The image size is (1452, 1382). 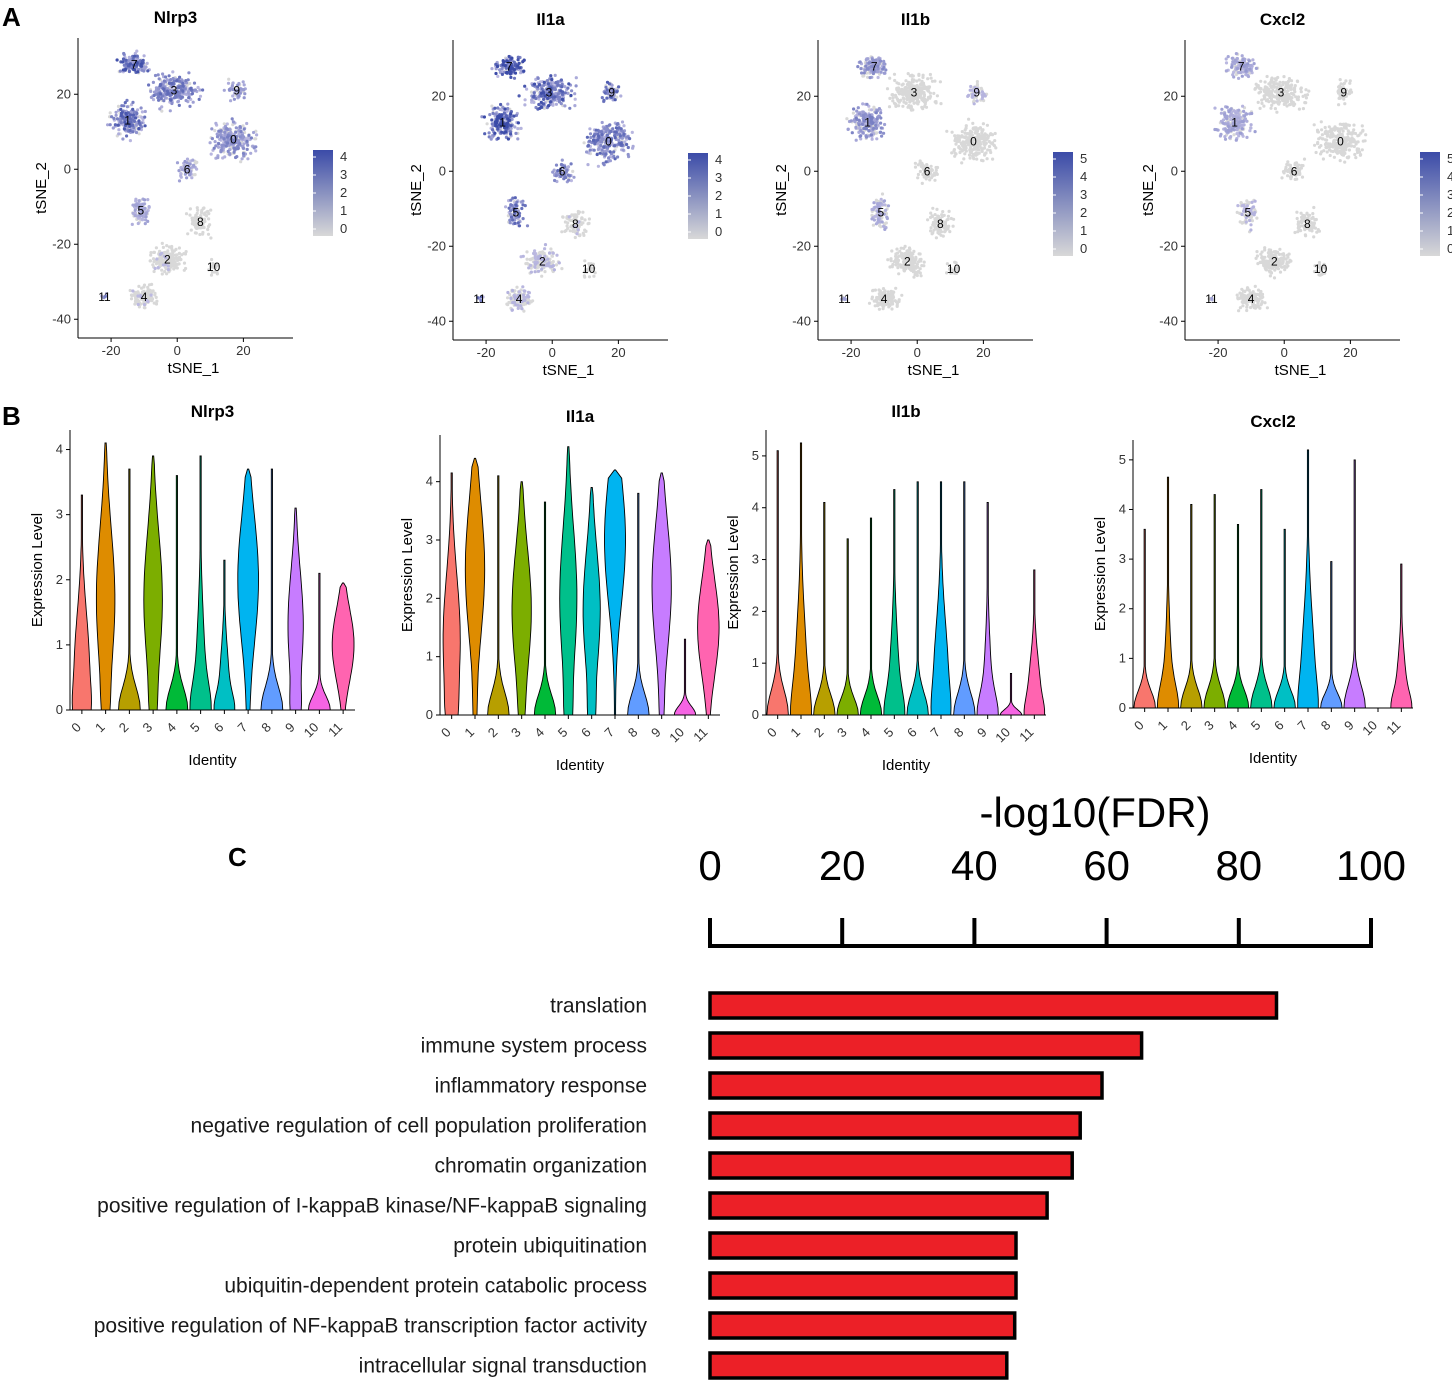 What do you see at coordinates (611, 93) in the screenshot?
I see `cluster-label: 9` at bounding box center [611, 93].